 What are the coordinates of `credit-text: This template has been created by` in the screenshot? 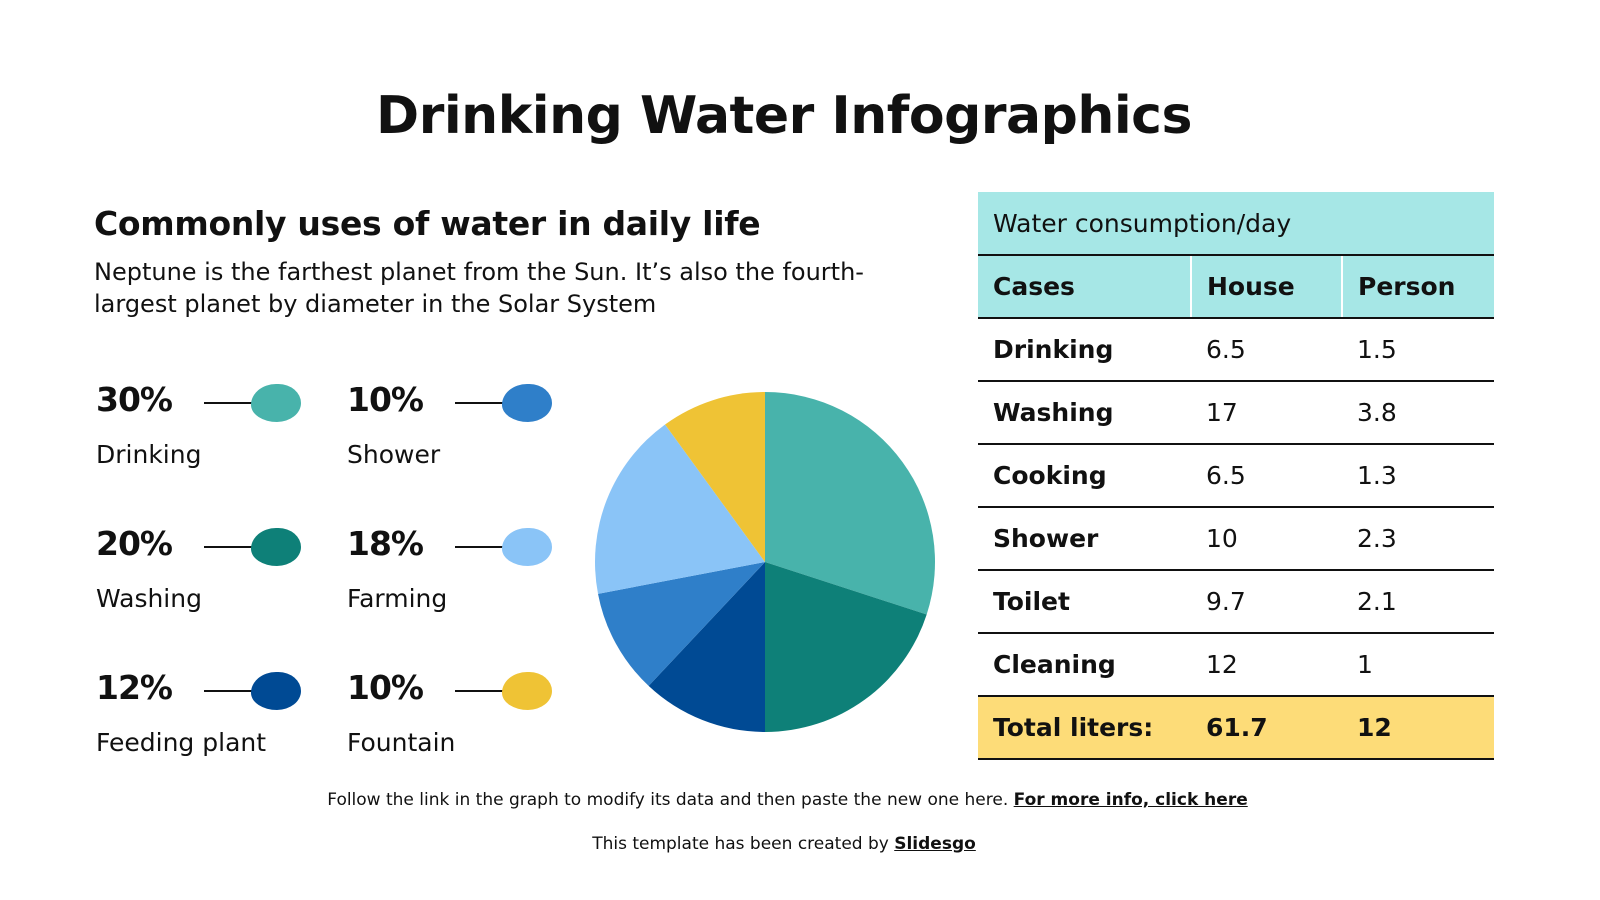 It's located at (740, 844).